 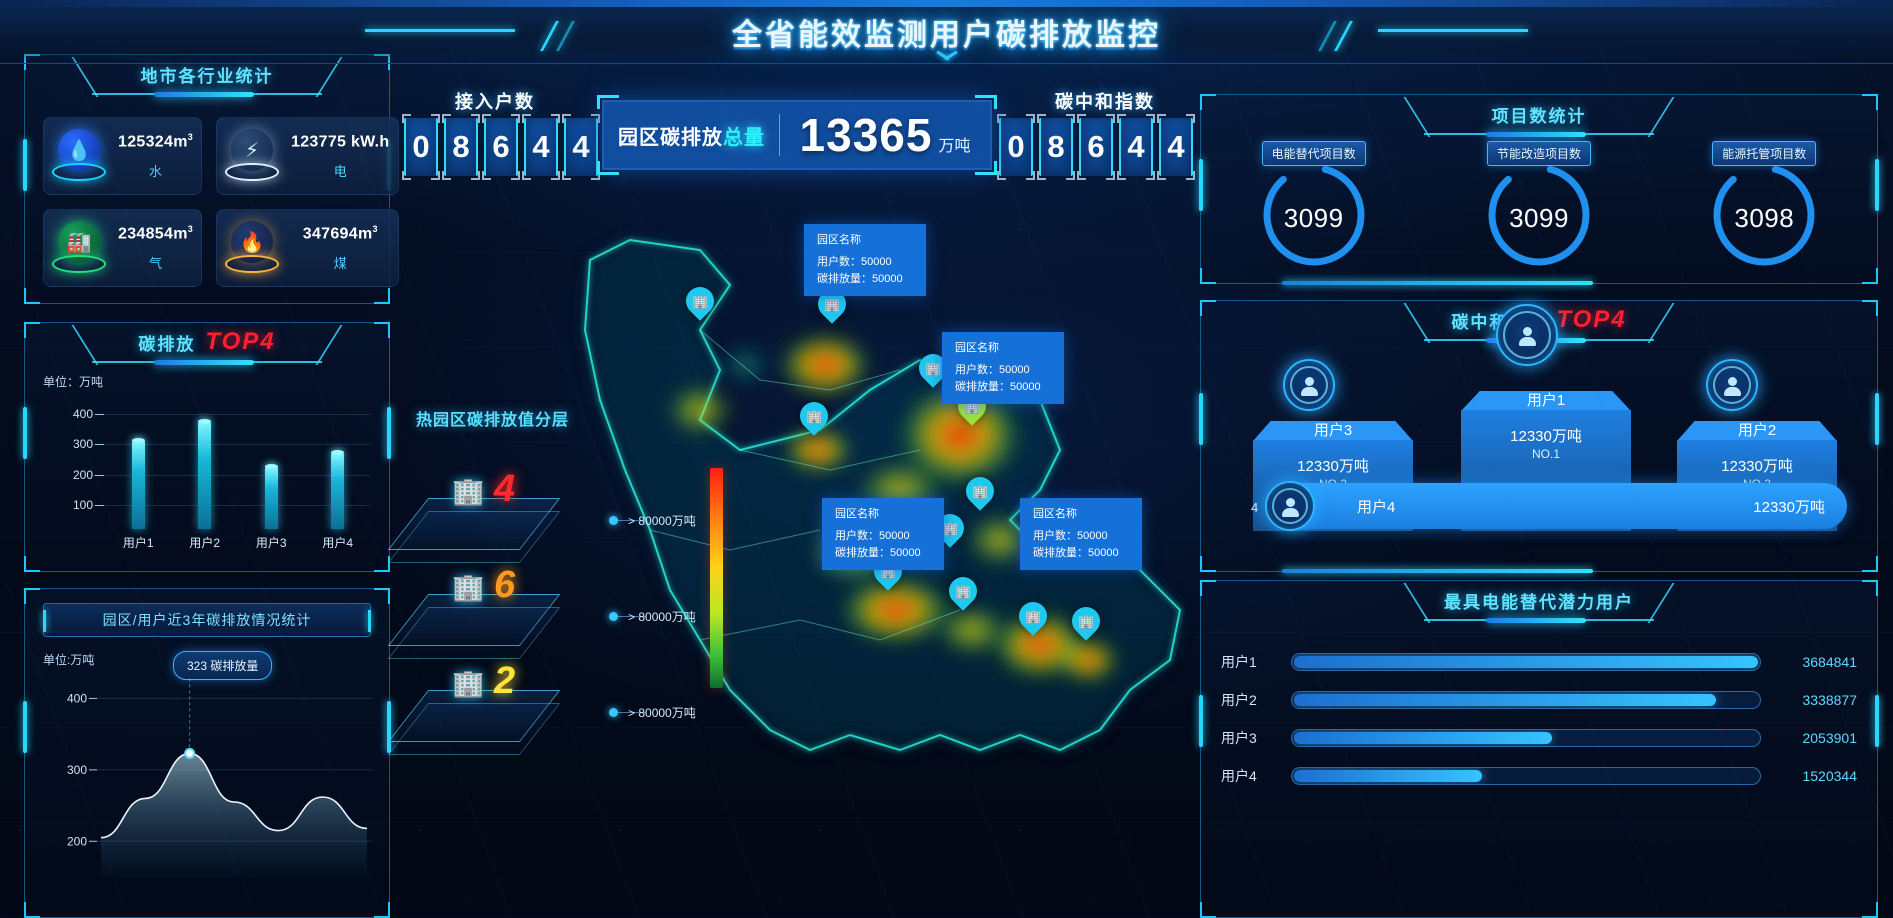 What do you see at coordinates (234, 815) in the screenshot?
I see `area-fill` at bounding box center [234, 815].